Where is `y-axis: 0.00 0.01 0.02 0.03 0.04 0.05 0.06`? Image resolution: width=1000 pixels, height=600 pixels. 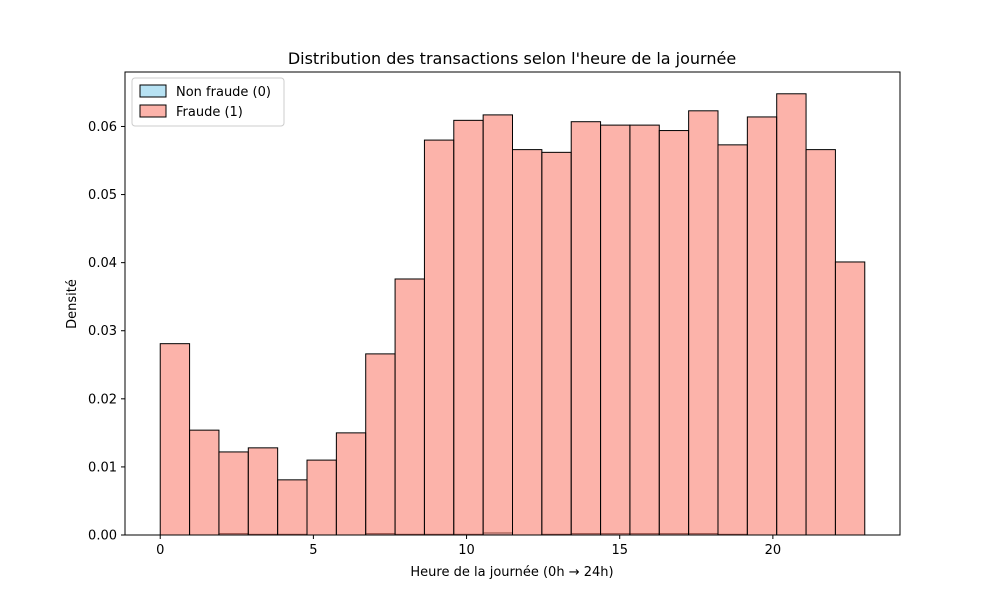
y-axis: 0.00 0.01 0.02 0.03 0.04 0.05 0.06 is located at coordinates (106, 332).